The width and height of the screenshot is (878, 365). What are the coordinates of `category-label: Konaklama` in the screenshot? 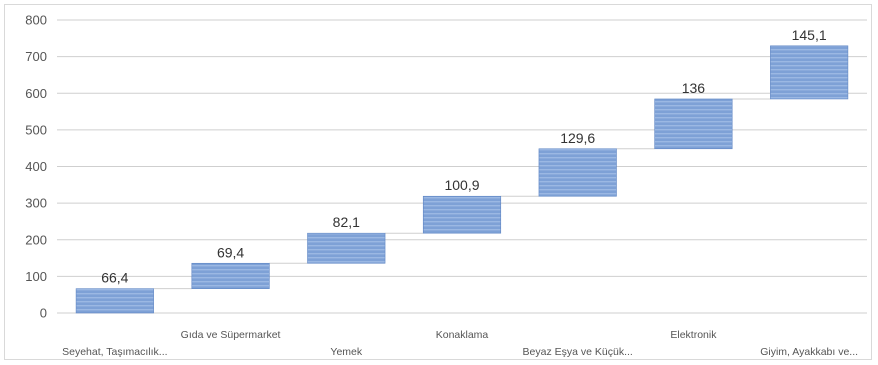 It's located at (462, 335).